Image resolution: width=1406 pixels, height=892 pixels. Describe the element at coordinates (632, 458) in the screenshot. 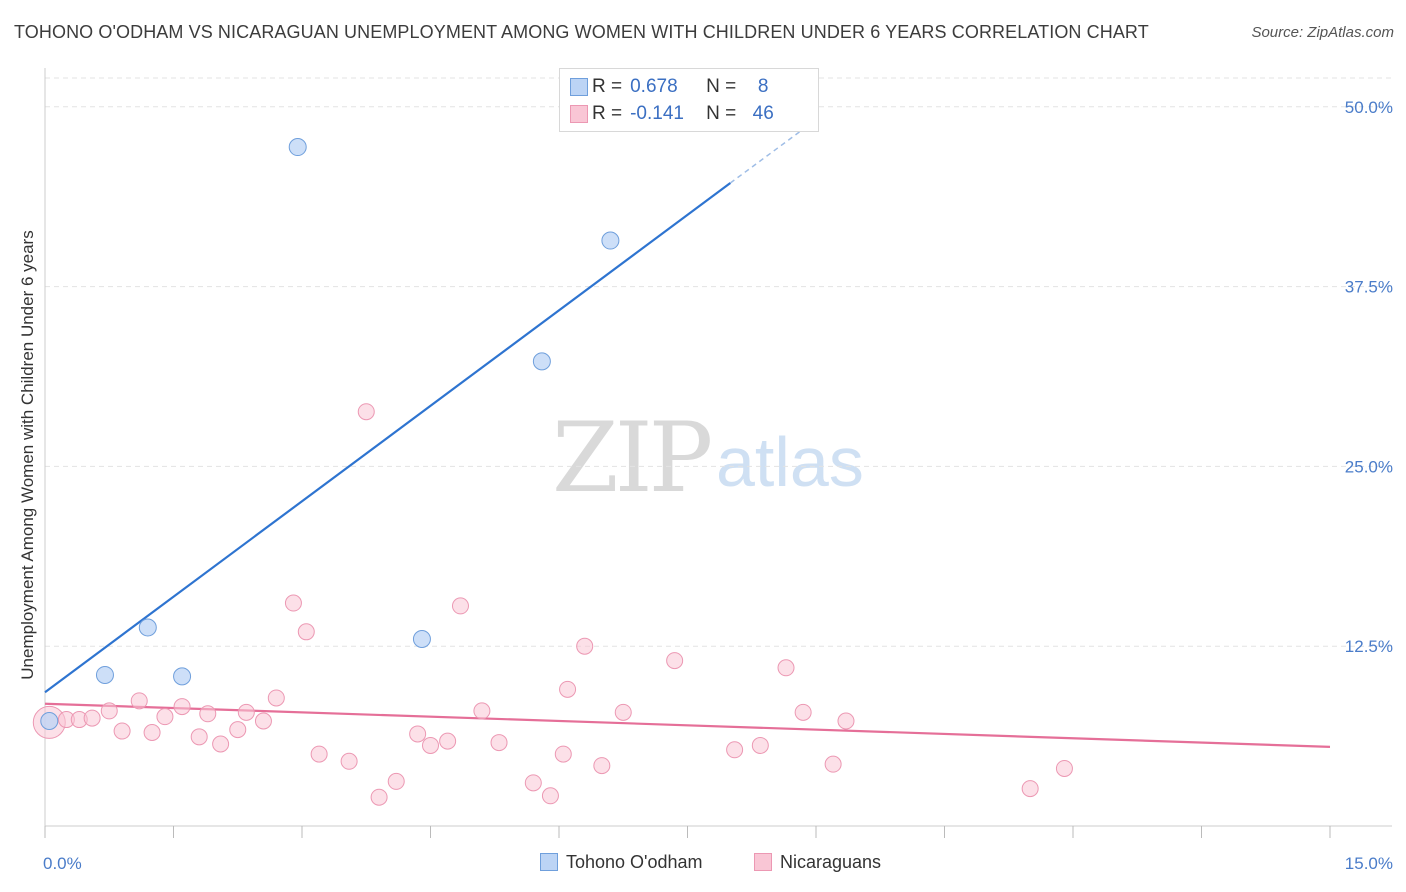

I see `watermark-zip: ZIP` at that location.